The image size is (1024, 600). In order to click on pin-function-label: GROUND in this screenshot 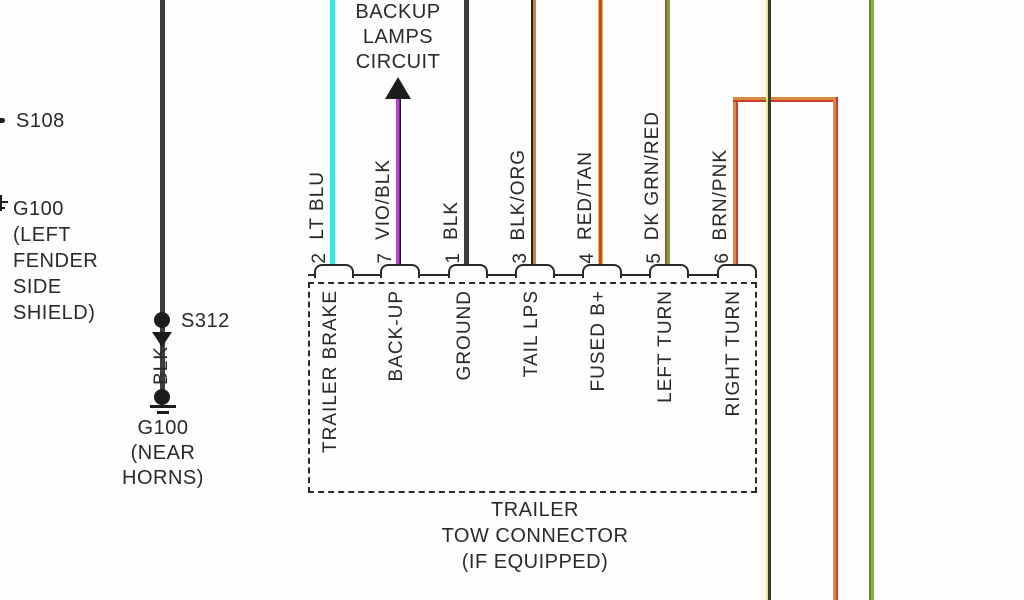, I will do `click(464, 335)`.